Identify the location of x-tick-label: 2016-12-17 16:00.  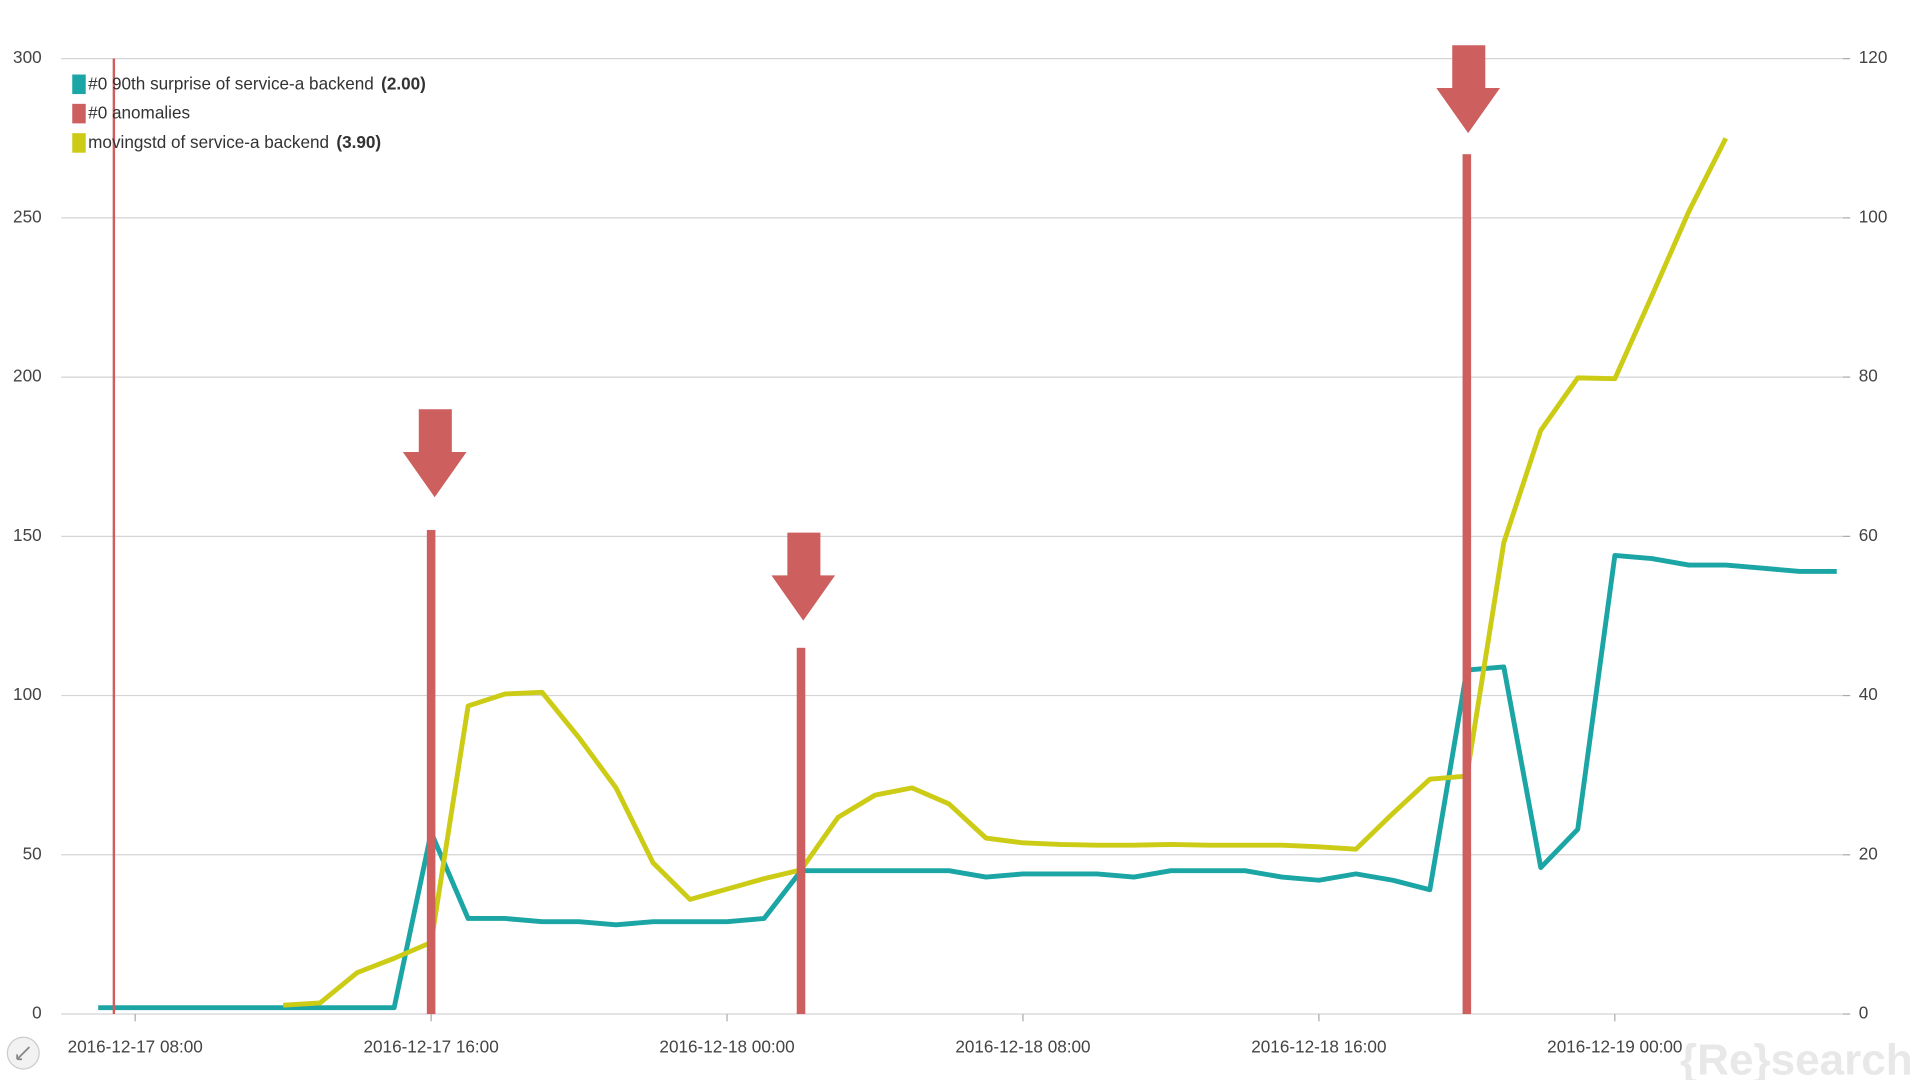
(430, 1047).